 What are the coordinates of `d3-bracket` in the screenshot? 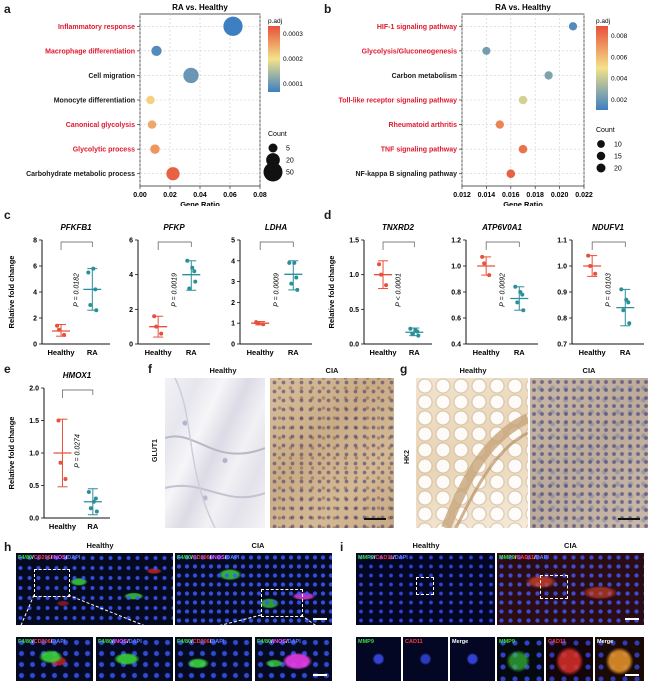 It's located at (608, 245).